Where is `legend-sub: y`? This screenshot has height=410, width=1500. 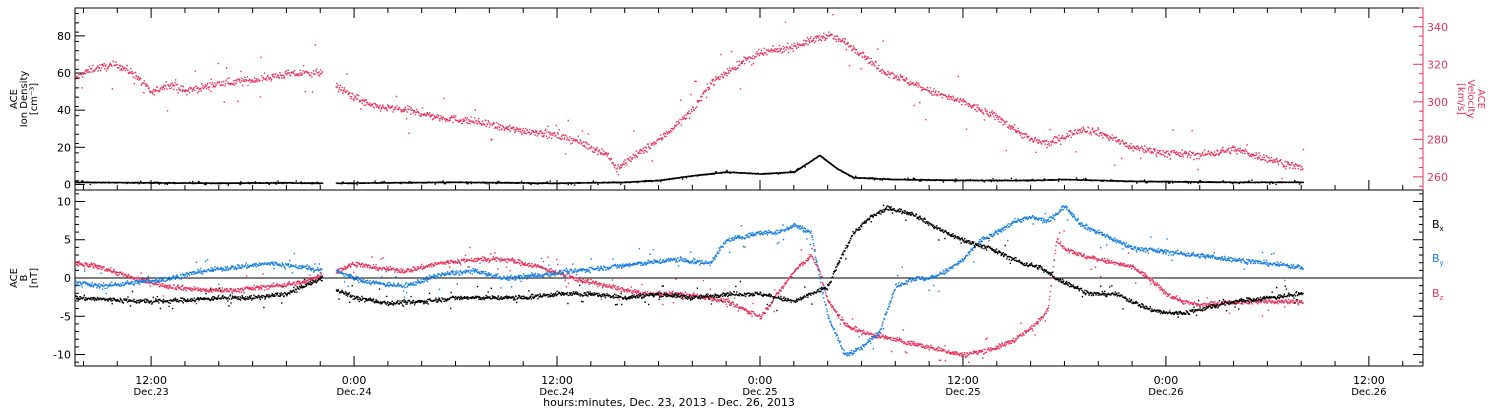
legend-sub: y is located at coordinates (1442, 263).